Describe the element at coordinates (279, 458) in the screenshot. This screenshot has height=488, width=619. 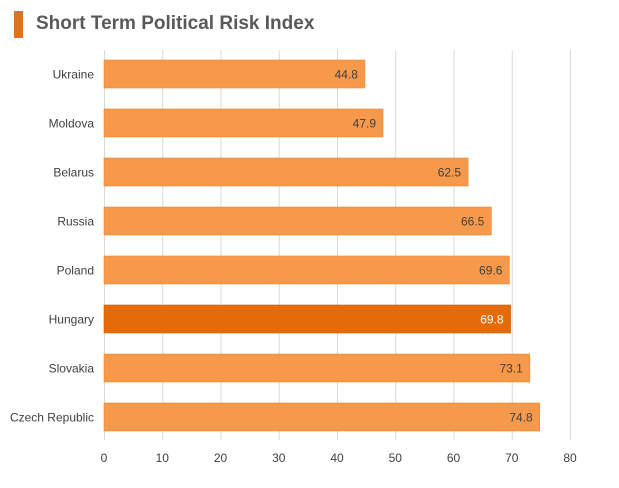
I see `x-tick-label: 30` at that location.